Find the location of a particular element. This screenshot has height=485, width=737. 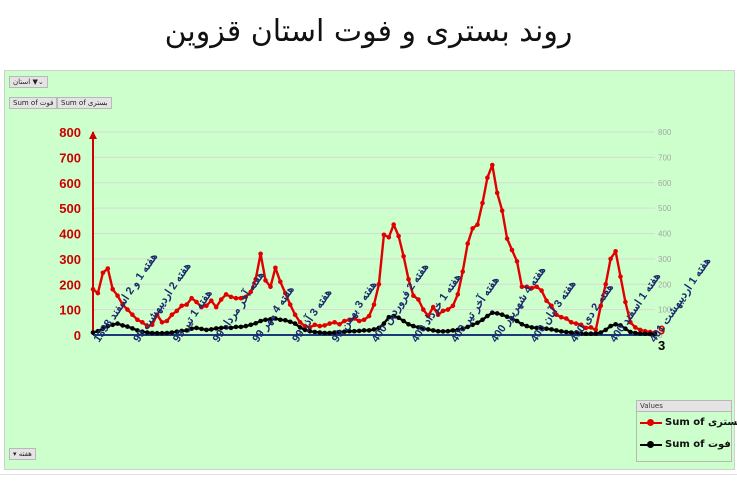

legend-item-bastari: Sum of بستری is located at coordinates (687, 423).